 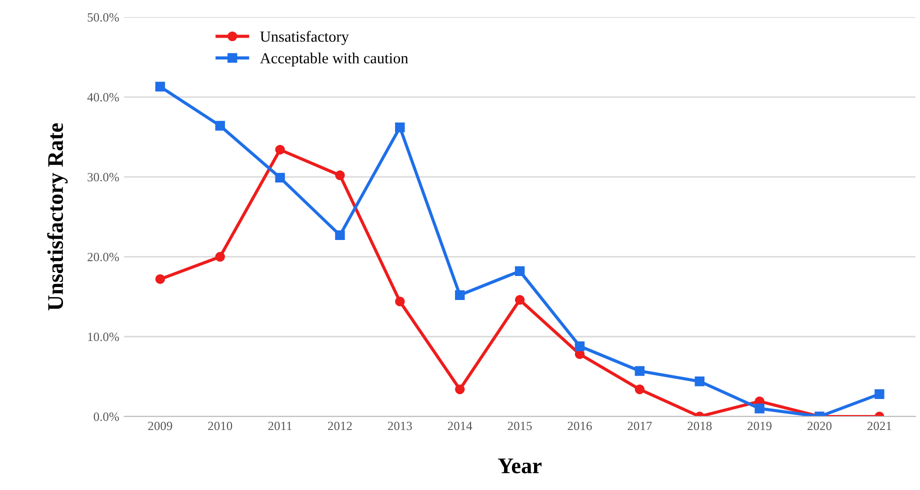 What do you see at coordinates (520, 426) in the screenshot?
I see `x-tick-label: 2015` at bounding box center [520, 426].